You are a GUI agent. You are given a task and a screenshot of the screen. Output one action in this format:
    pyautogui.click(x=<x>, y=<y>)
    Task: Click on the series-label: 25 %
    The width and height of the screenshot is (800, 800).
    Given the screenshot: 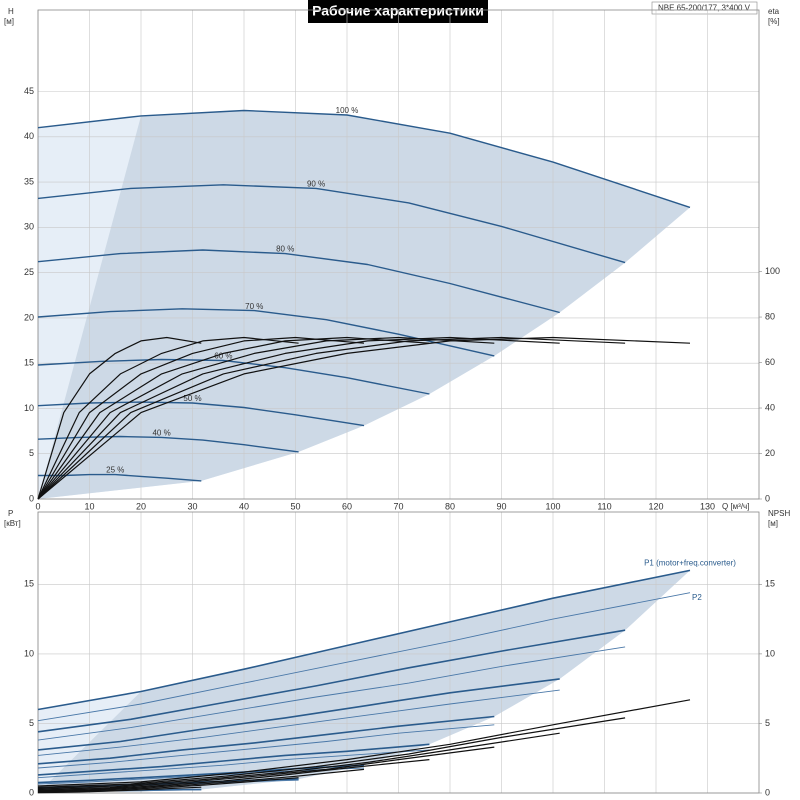 What is the action you would take?
    pyautogui.click(x=115, y=470)
    